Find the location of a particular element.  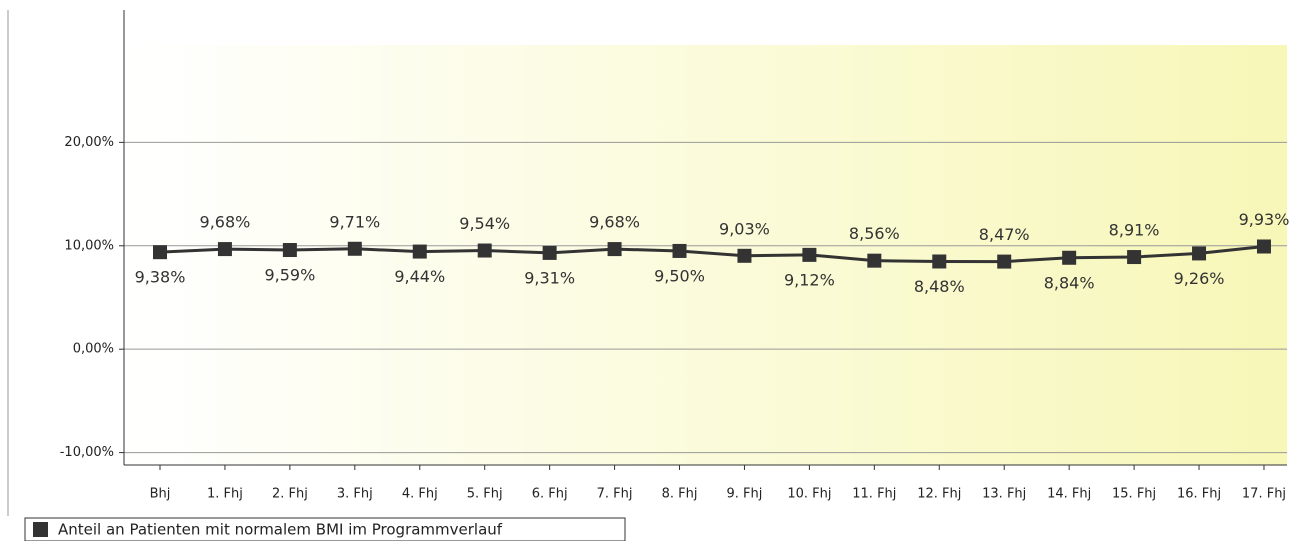

x-tick-label: 2. Fhj is located at coordinates (290, 494).